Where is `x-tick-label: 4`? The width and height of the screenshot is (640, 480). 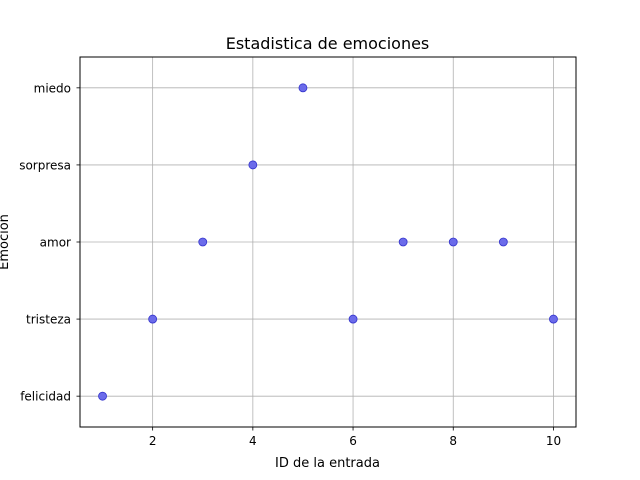 x-tick-label: 4 is located at coordinates (253, 441).